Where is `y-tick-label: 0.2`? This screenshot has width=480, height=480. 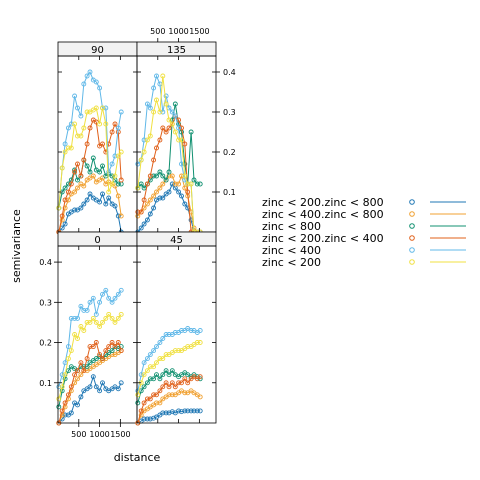
y-tick-label: 0.2 is located at coordinates (229, 152).